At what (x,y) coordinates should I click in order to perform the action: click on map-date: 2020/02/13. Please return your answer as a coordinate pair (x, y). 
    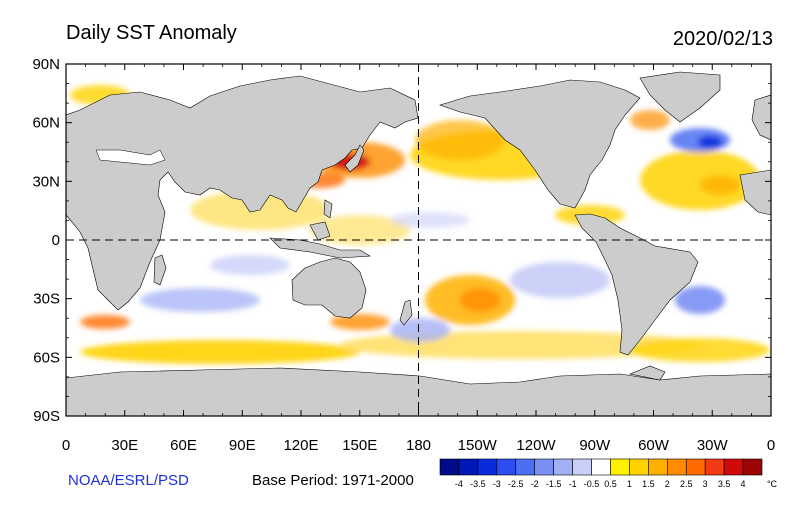
    Looking at the image, I should click on (722, 39).